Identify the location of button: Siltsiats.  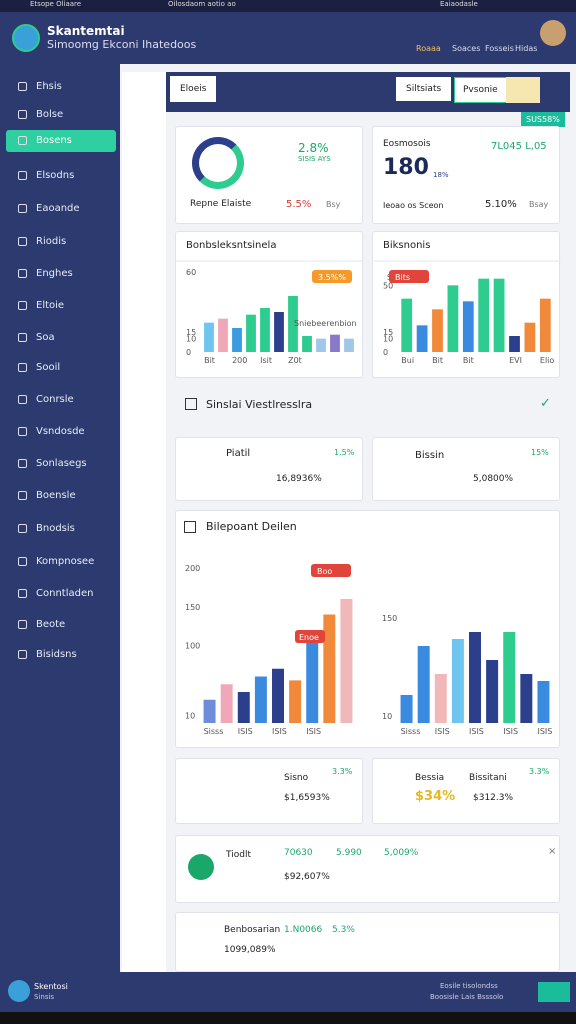
(424, 89).